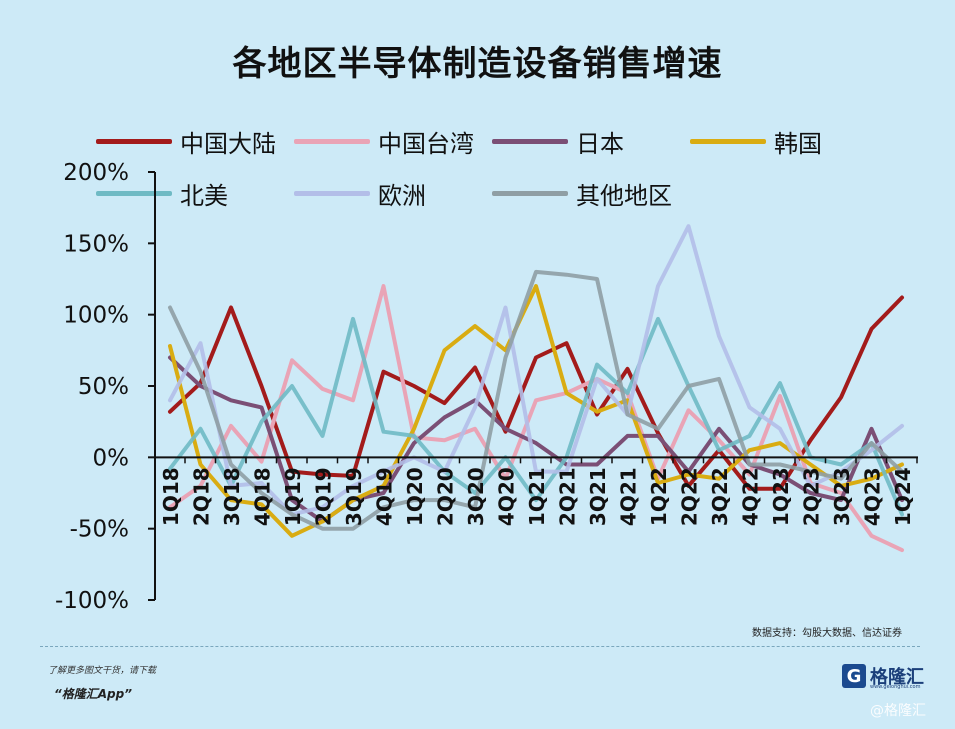 The height and width of the screenshot is (729, 955). What do you see at coordinates (426, 144) in the screenshot?
I see `legend-label: 中国台湾` at bounding box center [426, 144].